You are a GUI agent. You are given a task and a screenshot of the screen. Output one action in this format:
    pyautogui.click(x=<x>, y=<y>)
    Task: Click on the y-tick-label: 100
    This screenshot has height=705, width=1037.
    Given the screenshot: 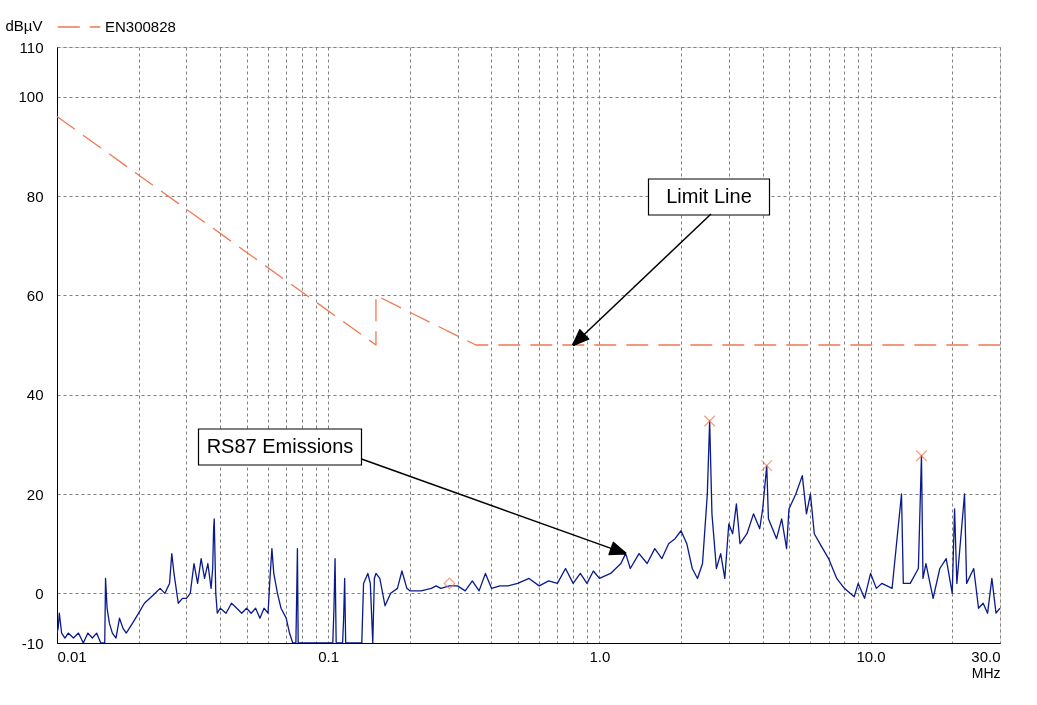 What is the action you would take?
    pyautogui.click(x=31, y=97)
    